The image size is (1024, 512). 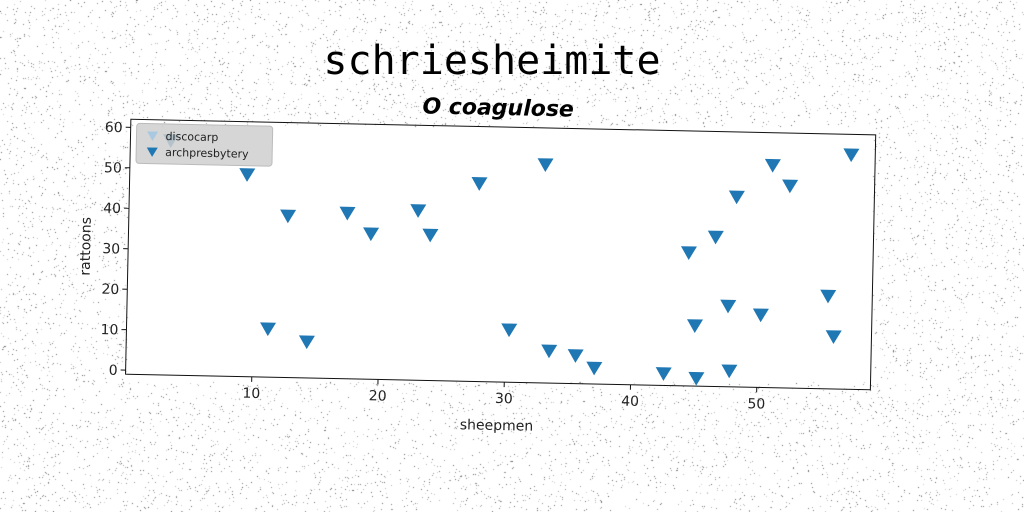 I want to click on x-tick-label: 30, so click(x=504, y=399).